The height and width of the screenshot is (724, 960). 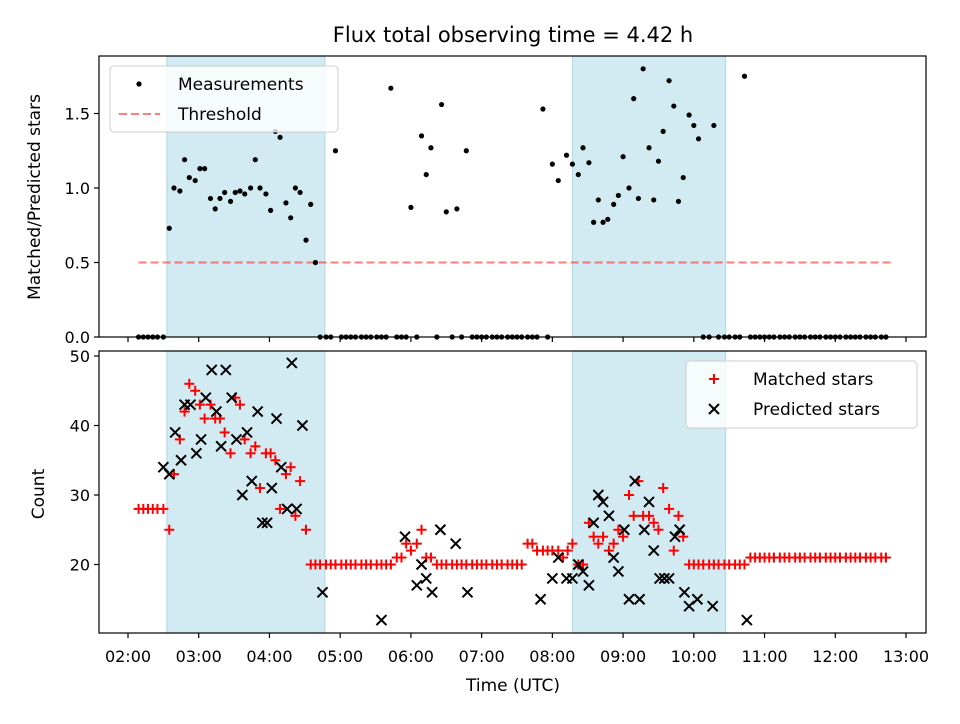 I want to click on x-tick-label: 10:00, so click(x=694, y=656).